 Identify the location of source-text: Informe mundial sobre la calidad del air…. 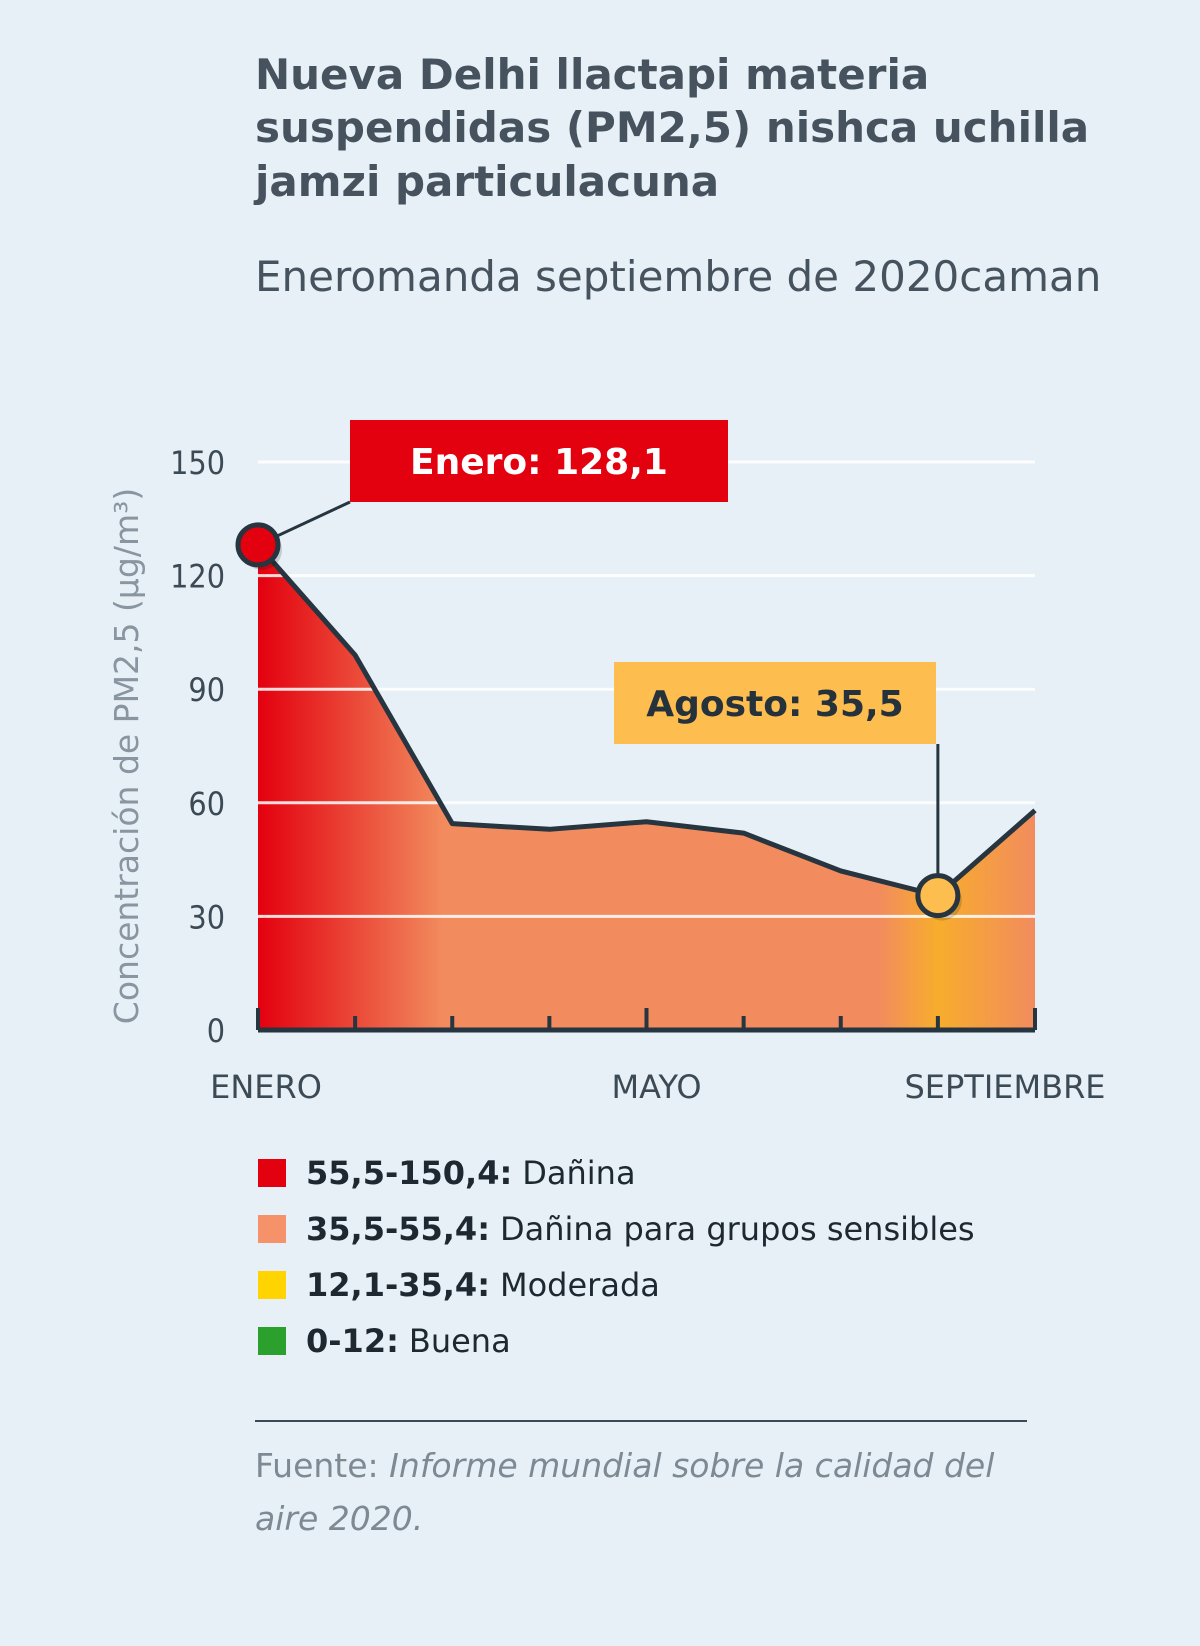
(625, 1492).